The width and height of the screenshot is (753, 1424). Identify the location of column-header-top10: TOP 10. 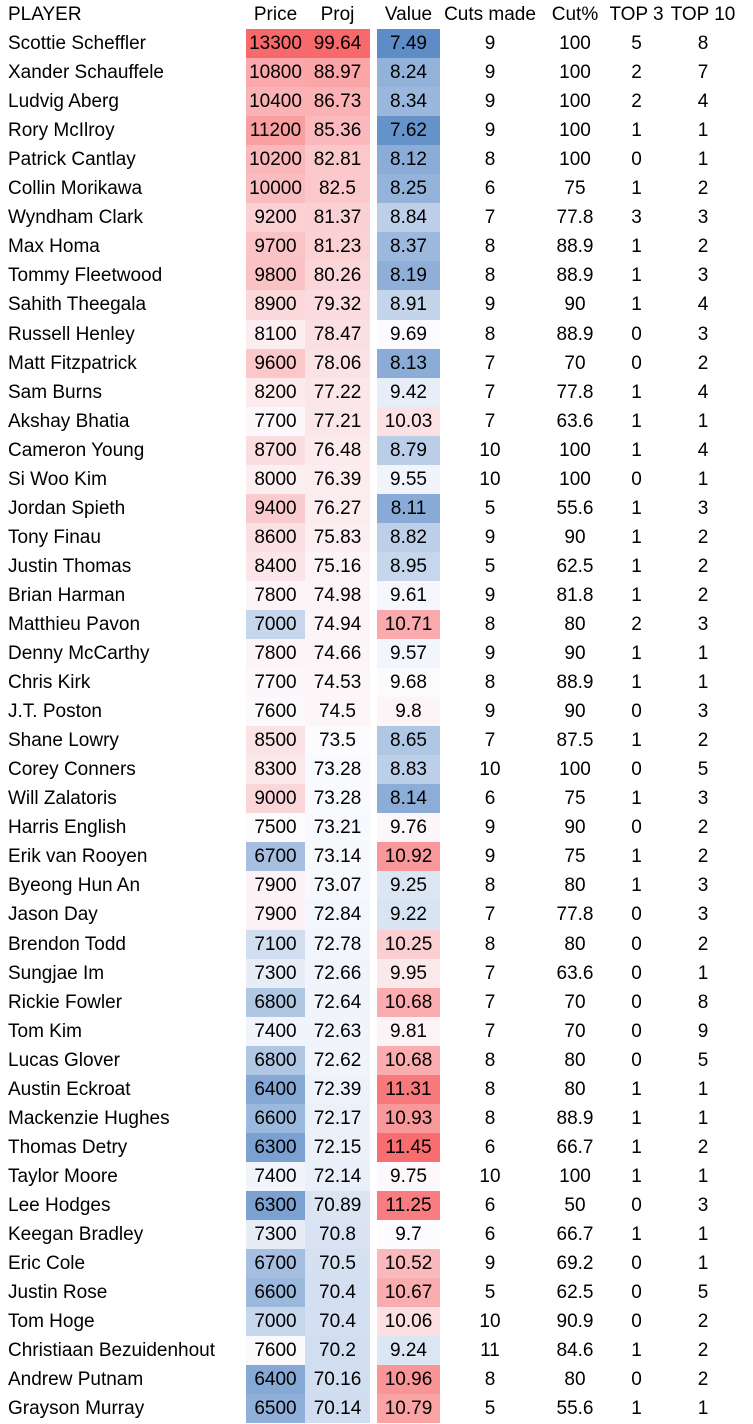
(703, 15).